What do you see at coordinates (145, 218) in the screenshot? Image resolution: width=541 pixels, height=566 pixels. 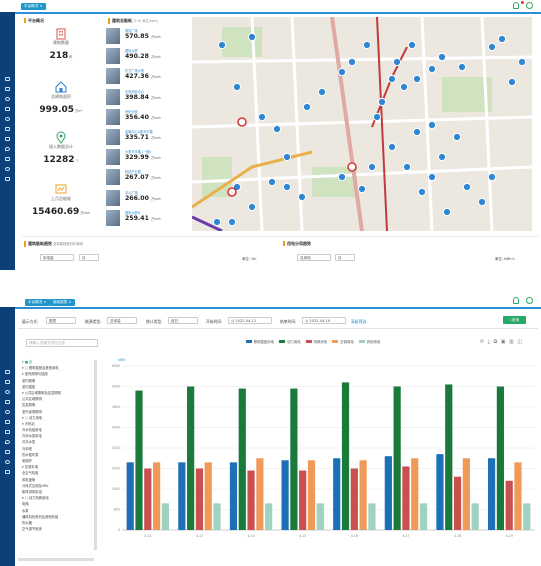 I see `rank-item: 国际大厦B 259.41 万kwh` at bounding box center [145, 218].